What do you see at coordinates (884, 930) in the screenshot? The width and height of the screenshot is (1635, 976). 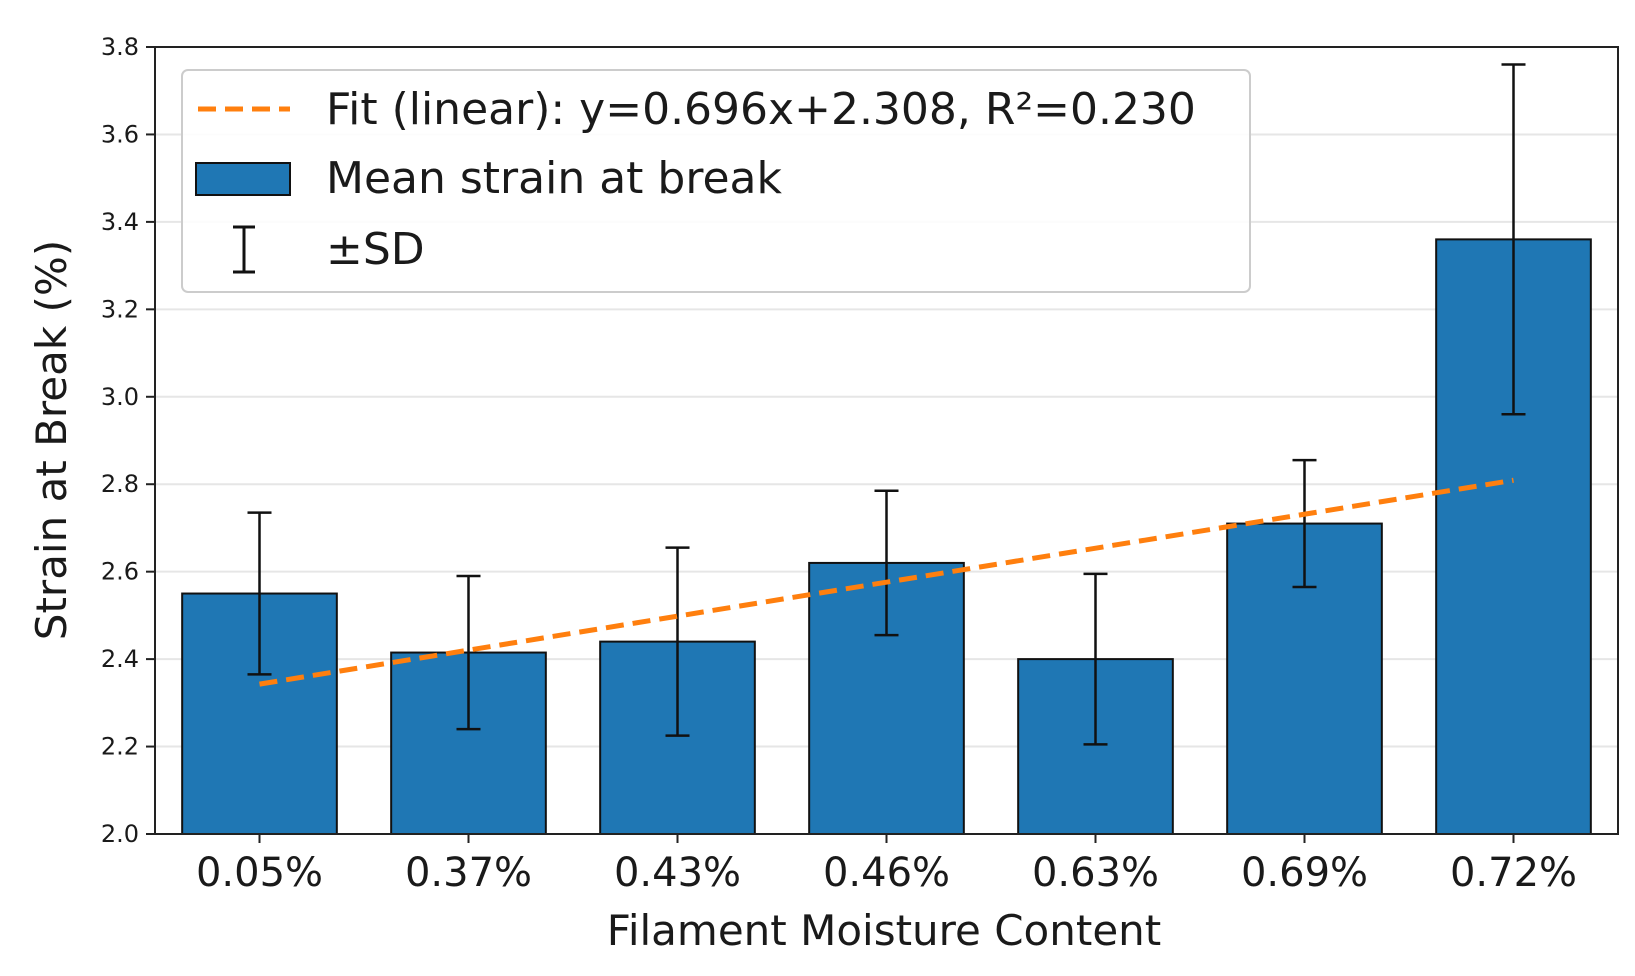 I see `x-axis-label: Filament Moisture Content` at bounding box center [884, 930].